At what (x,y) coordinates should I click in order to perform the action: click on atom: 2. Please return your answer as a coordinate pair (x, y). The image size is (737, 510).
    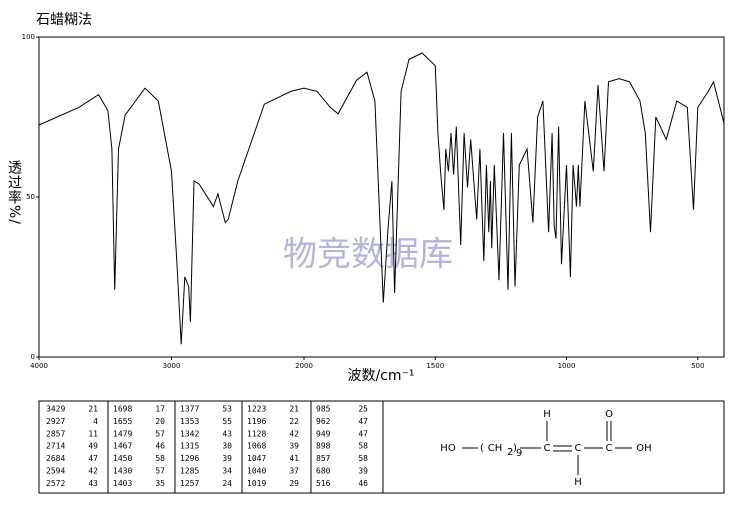
    Looking at the image, I should click on (510, 452).